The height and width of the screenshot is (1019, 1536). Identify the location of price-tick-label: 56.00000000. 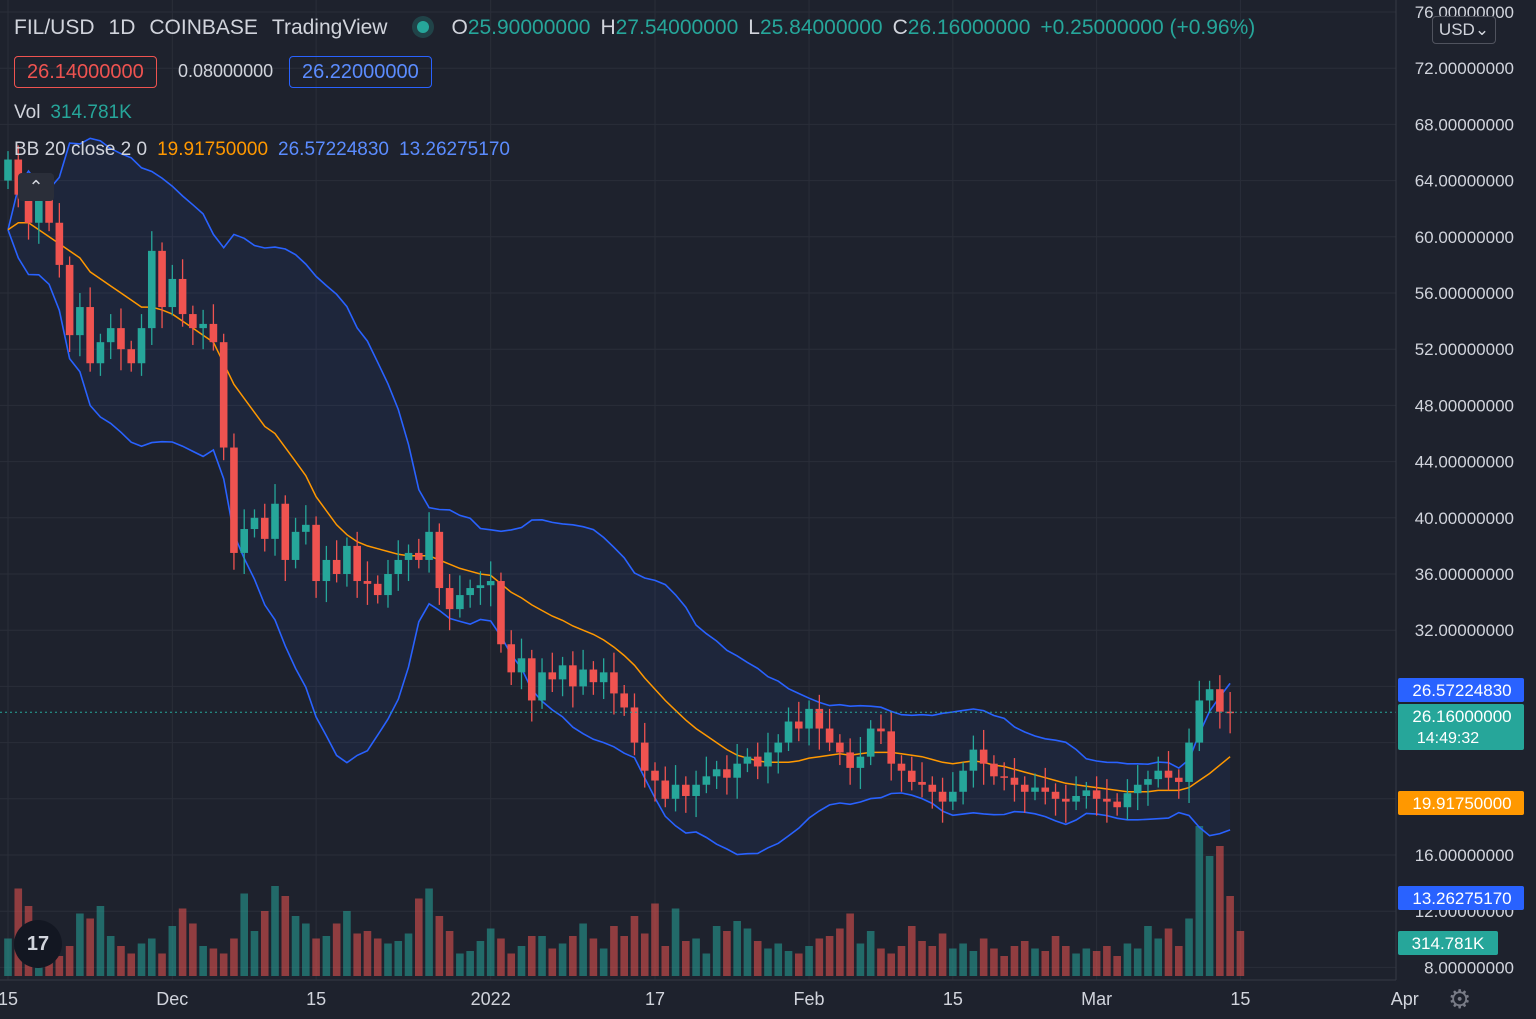
(1464, 293).